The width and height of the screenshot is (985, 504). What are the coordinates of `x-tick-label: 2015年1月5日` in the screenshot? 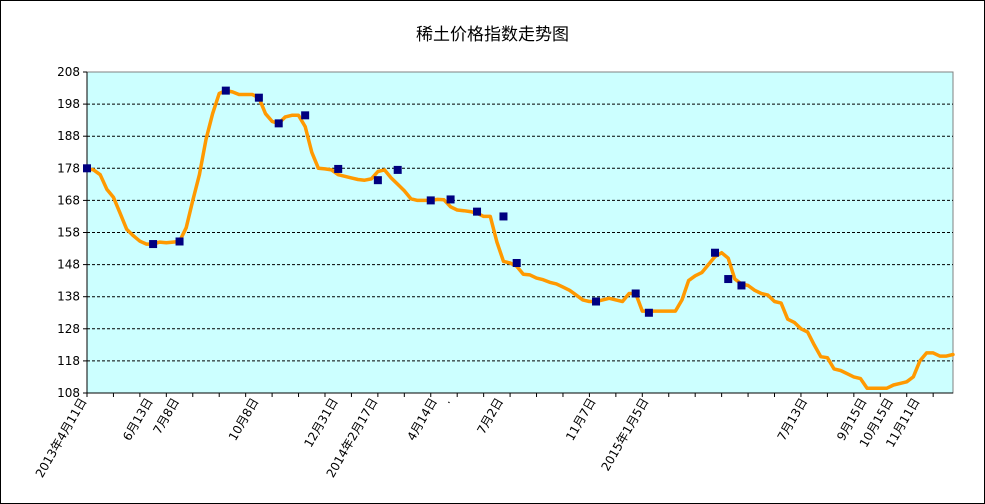 It's located at (624, 435).